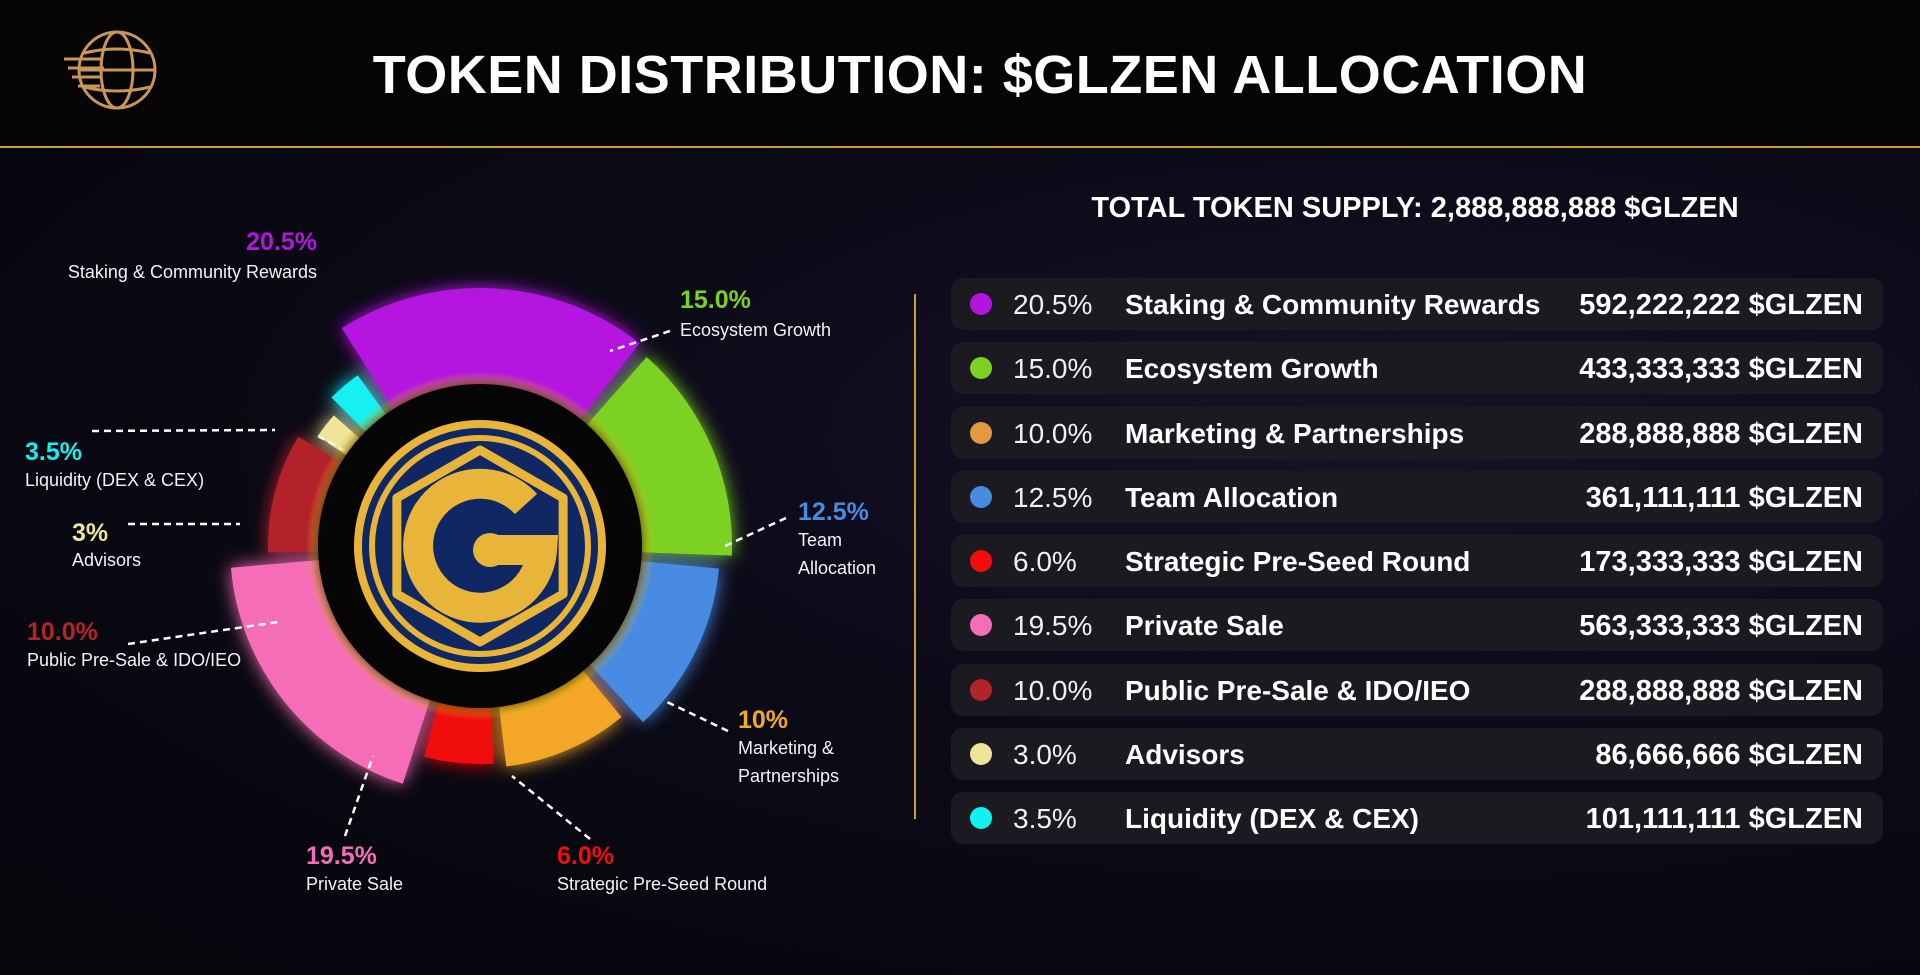  Describe the element at coordinates (1053, 369) in the screenshot. I see `row-percent: 15.0%` at that location.